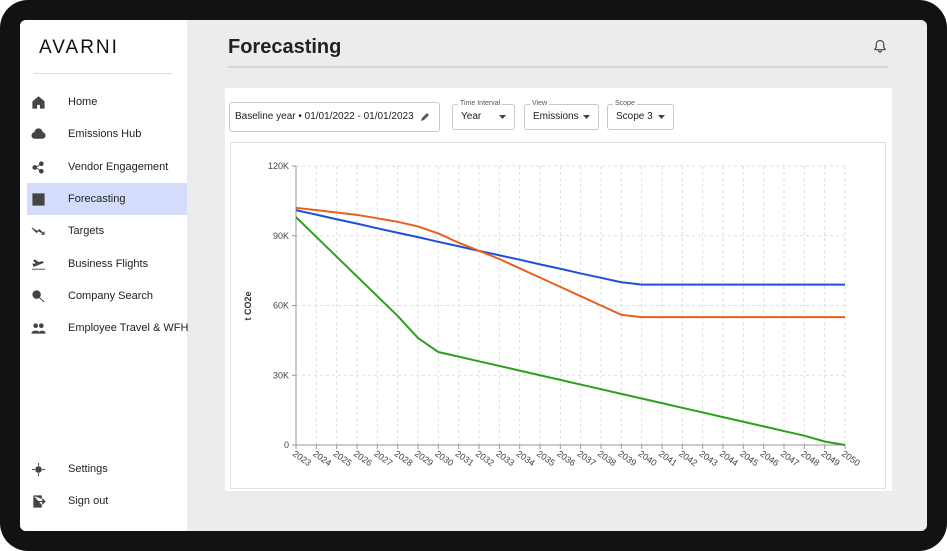  I want to click on nav-label: Emissions Hub, so click(105, 134).